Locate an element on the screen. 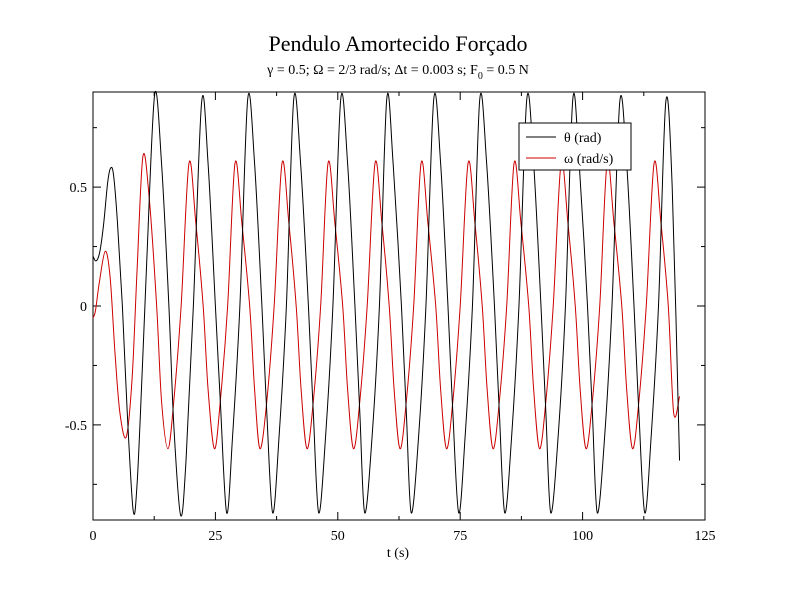 This screenshot has height=612, width=792. x-tick-label: 25 is located at coordinates (215, 536).